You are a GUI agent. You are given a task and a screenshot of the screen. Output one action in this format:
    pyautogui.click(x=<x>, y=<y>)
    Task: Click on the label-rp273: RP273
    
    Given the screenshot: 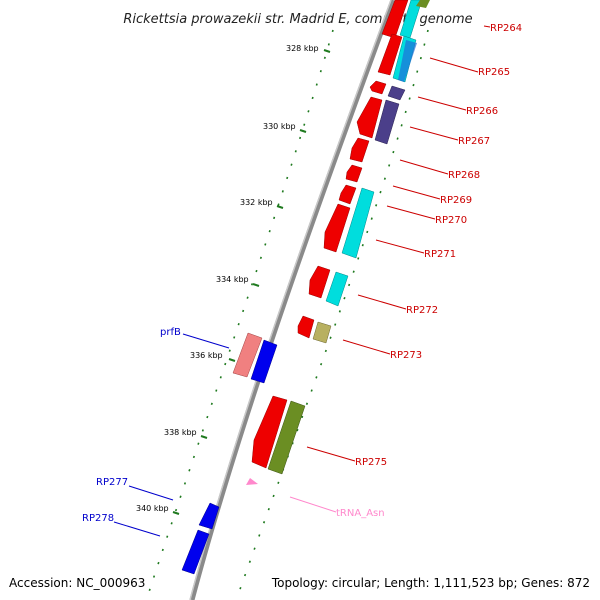 What is the action you would take?
    pyautogui.click(x=406, y=355)
    